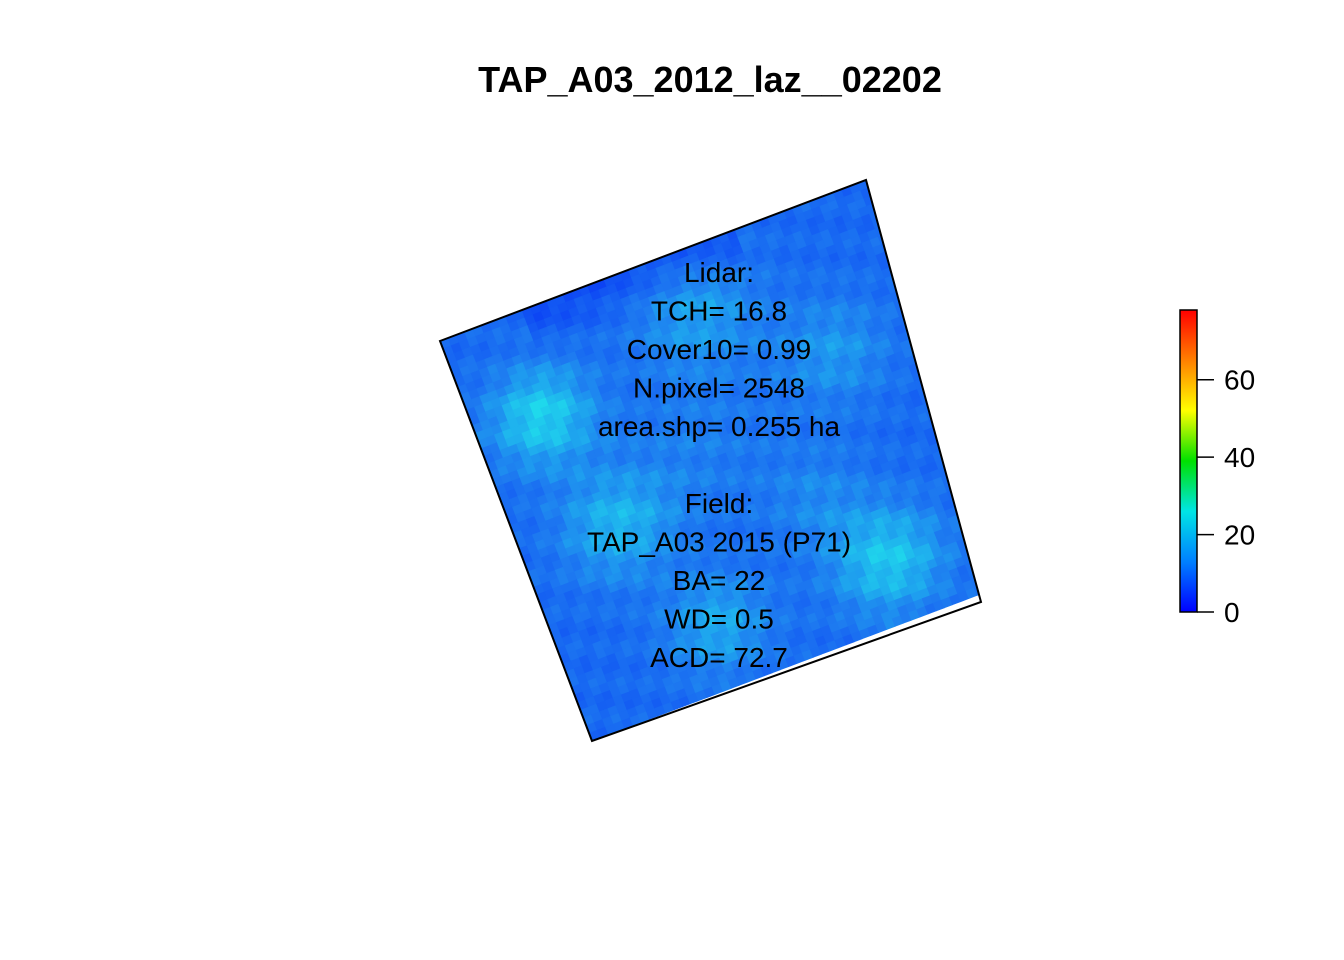 This screenshot has width=1344, height=960. Describe the element at coordinates (719, 542) in the screenshot. I see `annotation-line: TAP_A03 2015 (P71)` at that location.